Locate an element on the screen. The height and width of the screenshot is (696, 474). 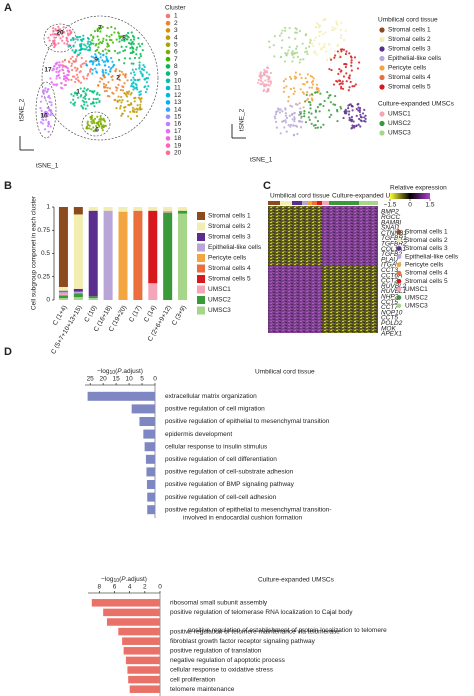
legend-label: 3 is located at coordinates (176, 30).